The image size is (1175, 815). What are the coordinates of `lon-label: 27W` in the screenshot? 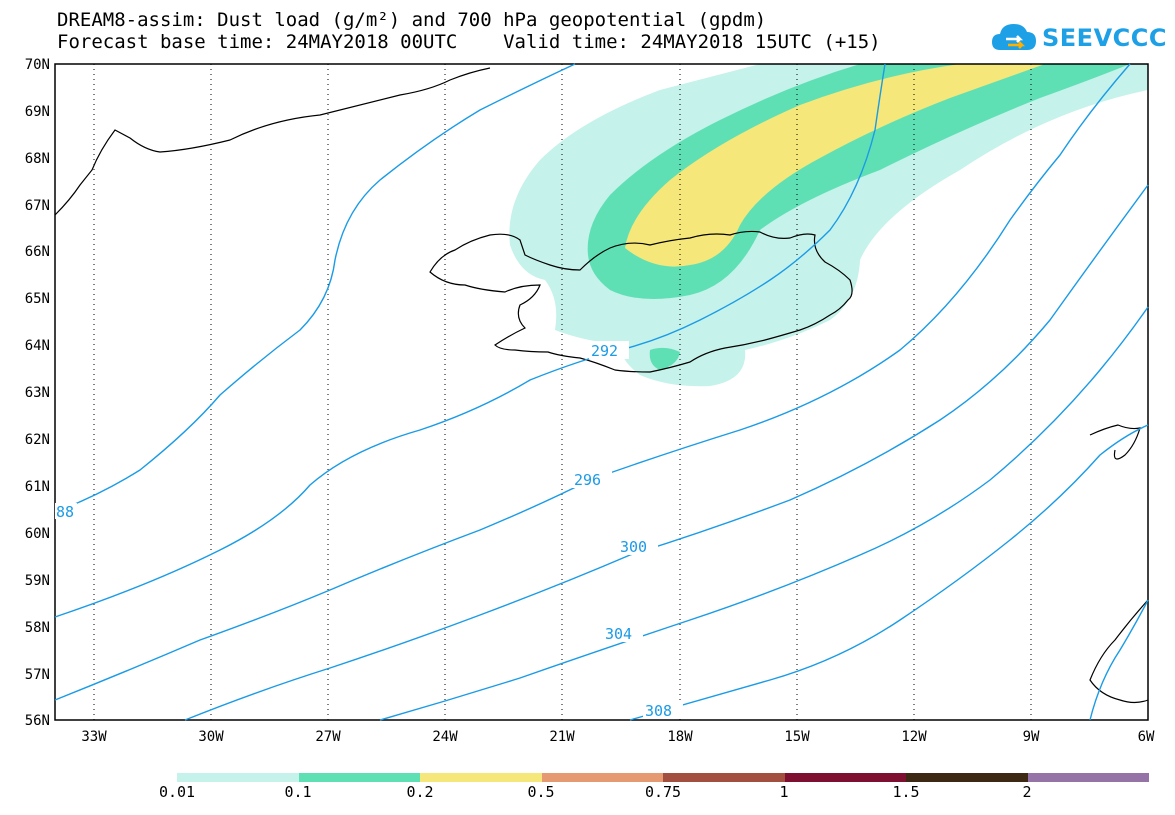 It's located at (328, 737).